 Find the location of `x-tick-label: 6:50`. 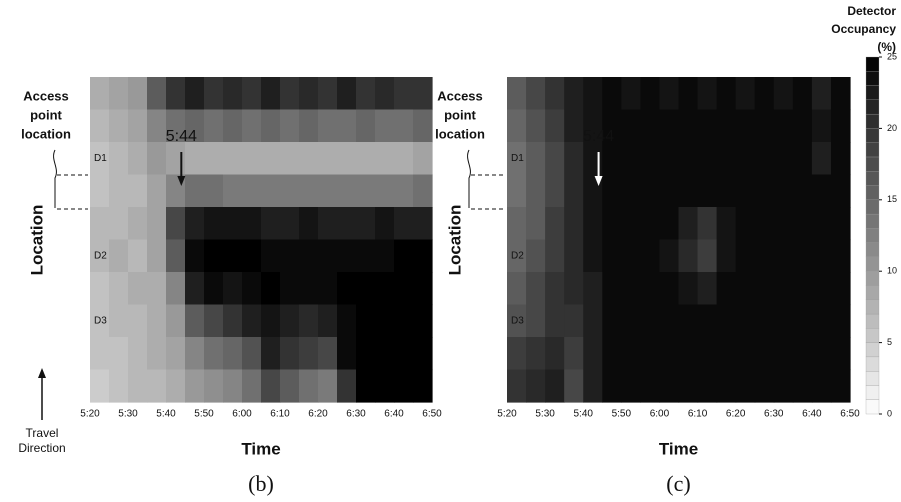

x-tick-label: 6:50 is located at coordinates (850, 414).